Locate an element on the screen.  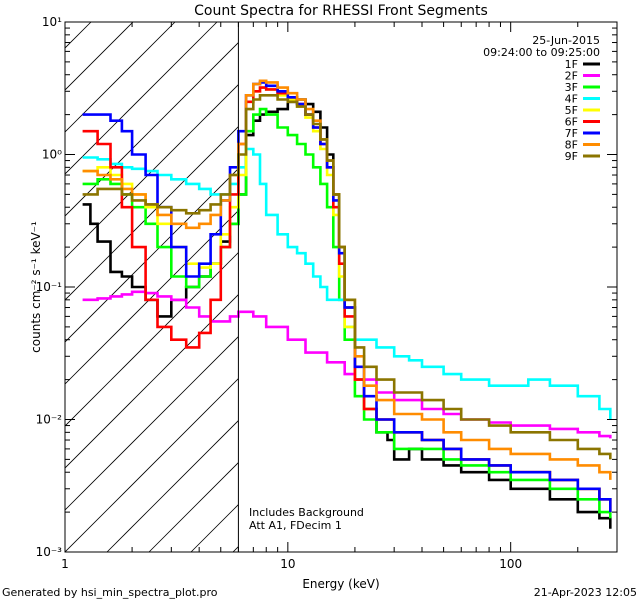
legend-label-2F: 2F is located at coordinates (571, 76).